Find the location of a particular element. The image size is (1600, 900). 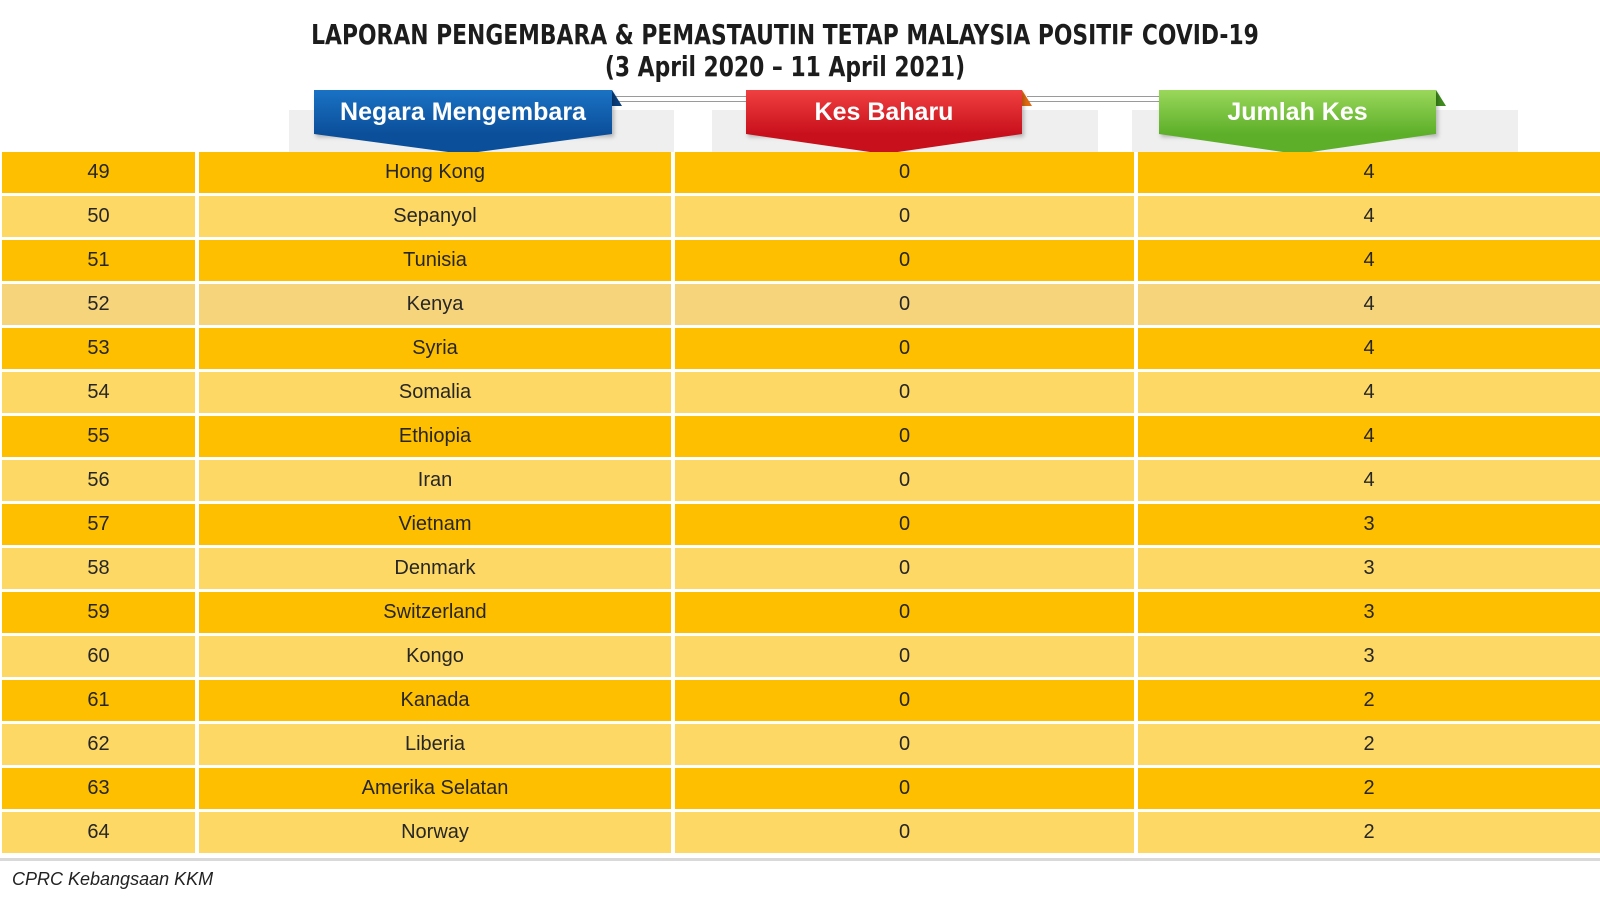

country-name: Kenya is located at coordinates (435, 304).